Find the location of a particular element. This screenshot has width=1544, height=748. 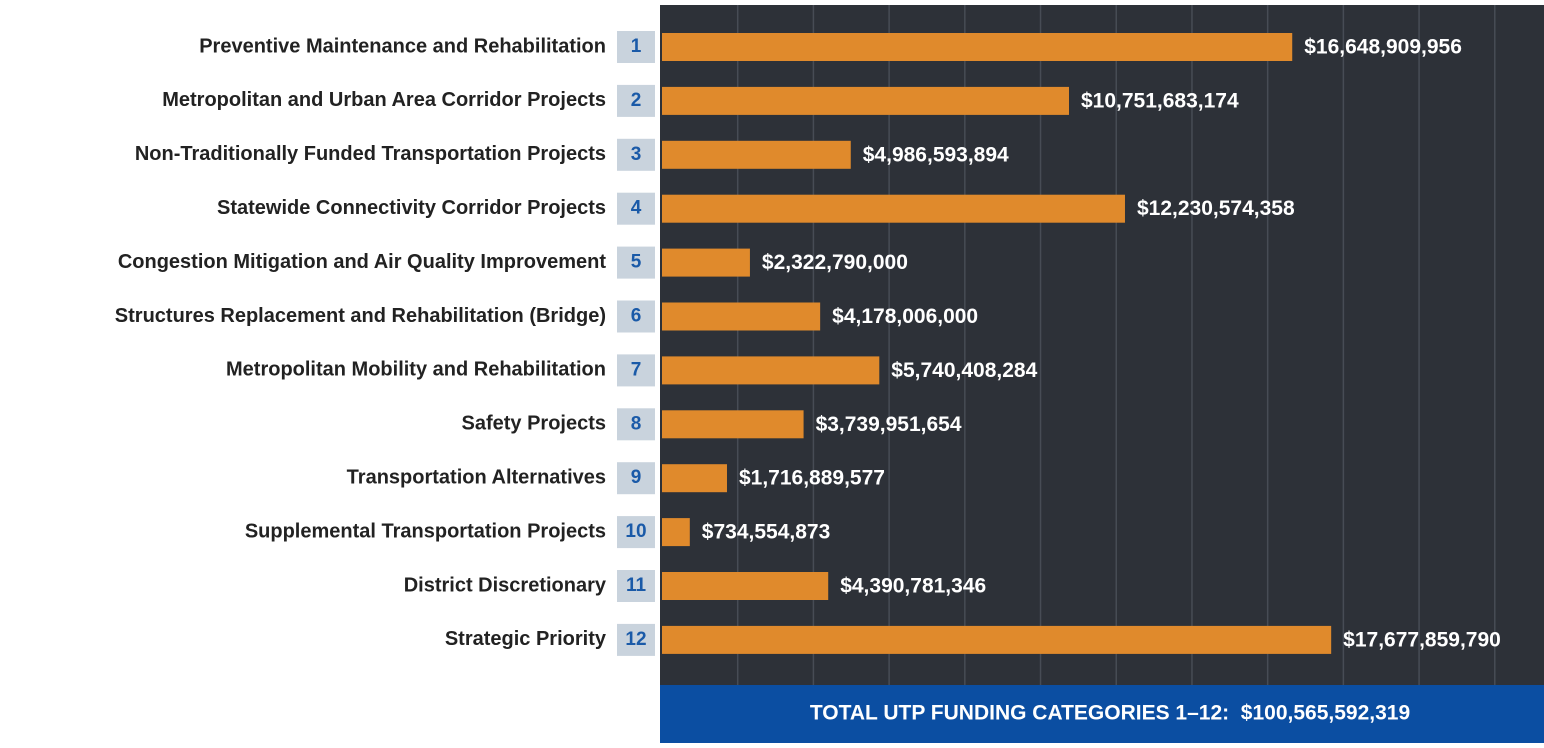

category-number: 7 is located at coordinates (636, 369).